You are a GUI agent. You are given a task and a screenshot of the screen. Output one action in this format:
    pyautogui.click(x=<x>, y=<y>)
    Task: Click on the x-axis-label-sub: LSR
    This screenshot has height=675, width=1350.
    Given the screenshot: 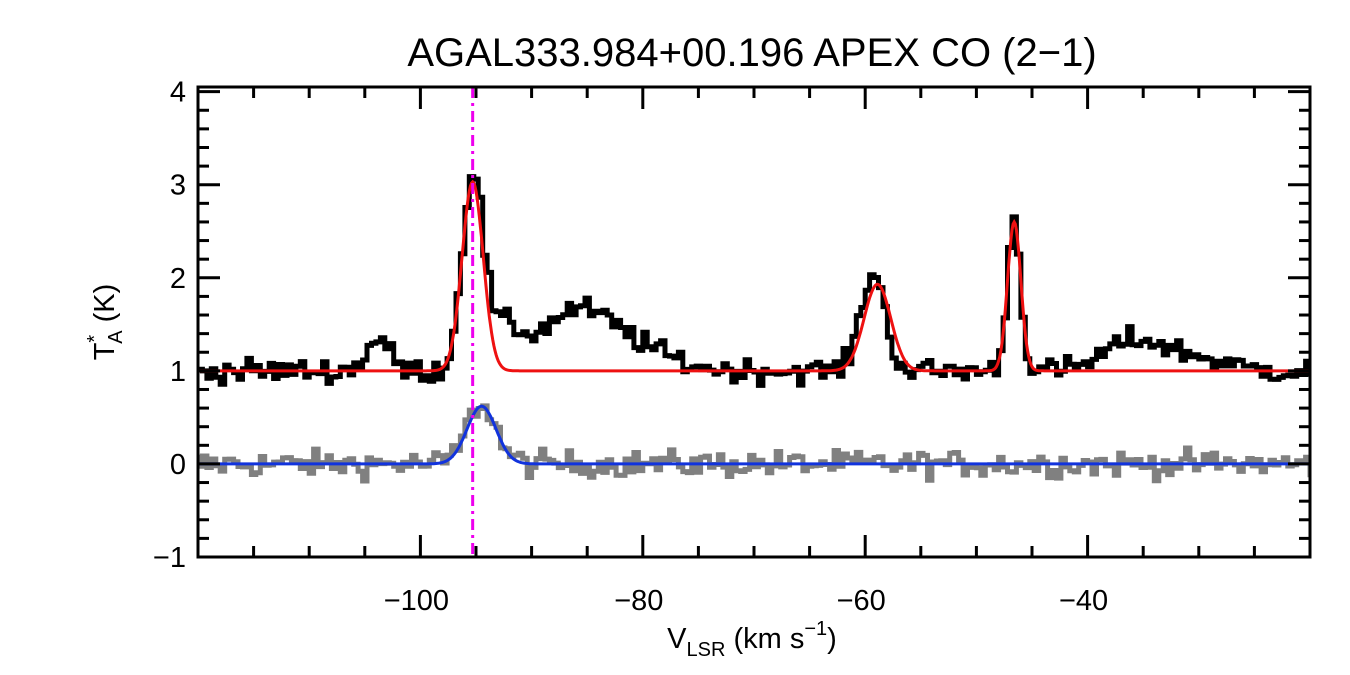 What is the action you would take?
    pyautogui.click(x=706, y=650)
    